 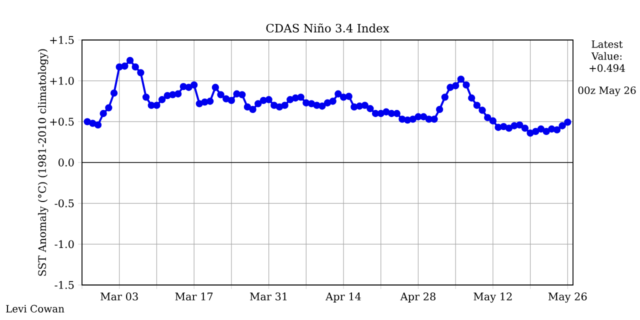 What do you see at coordinates (35, 308) in the screenshot?
I see `text: Levi Cowan` at bounding box center [35, 308].